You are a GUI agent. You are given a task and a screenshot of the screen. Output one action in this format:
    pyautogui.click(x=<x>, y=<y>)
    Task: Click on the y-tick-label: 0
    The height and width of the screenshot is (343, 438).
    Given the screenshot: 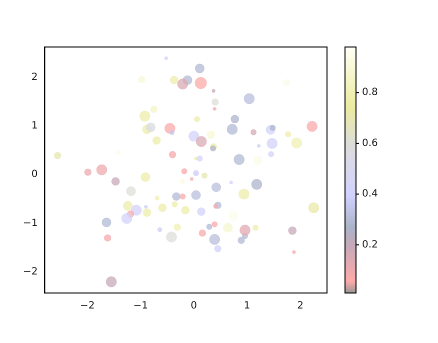 What is the action you would take?
    pyautogui.click(x=34, y=174)
    